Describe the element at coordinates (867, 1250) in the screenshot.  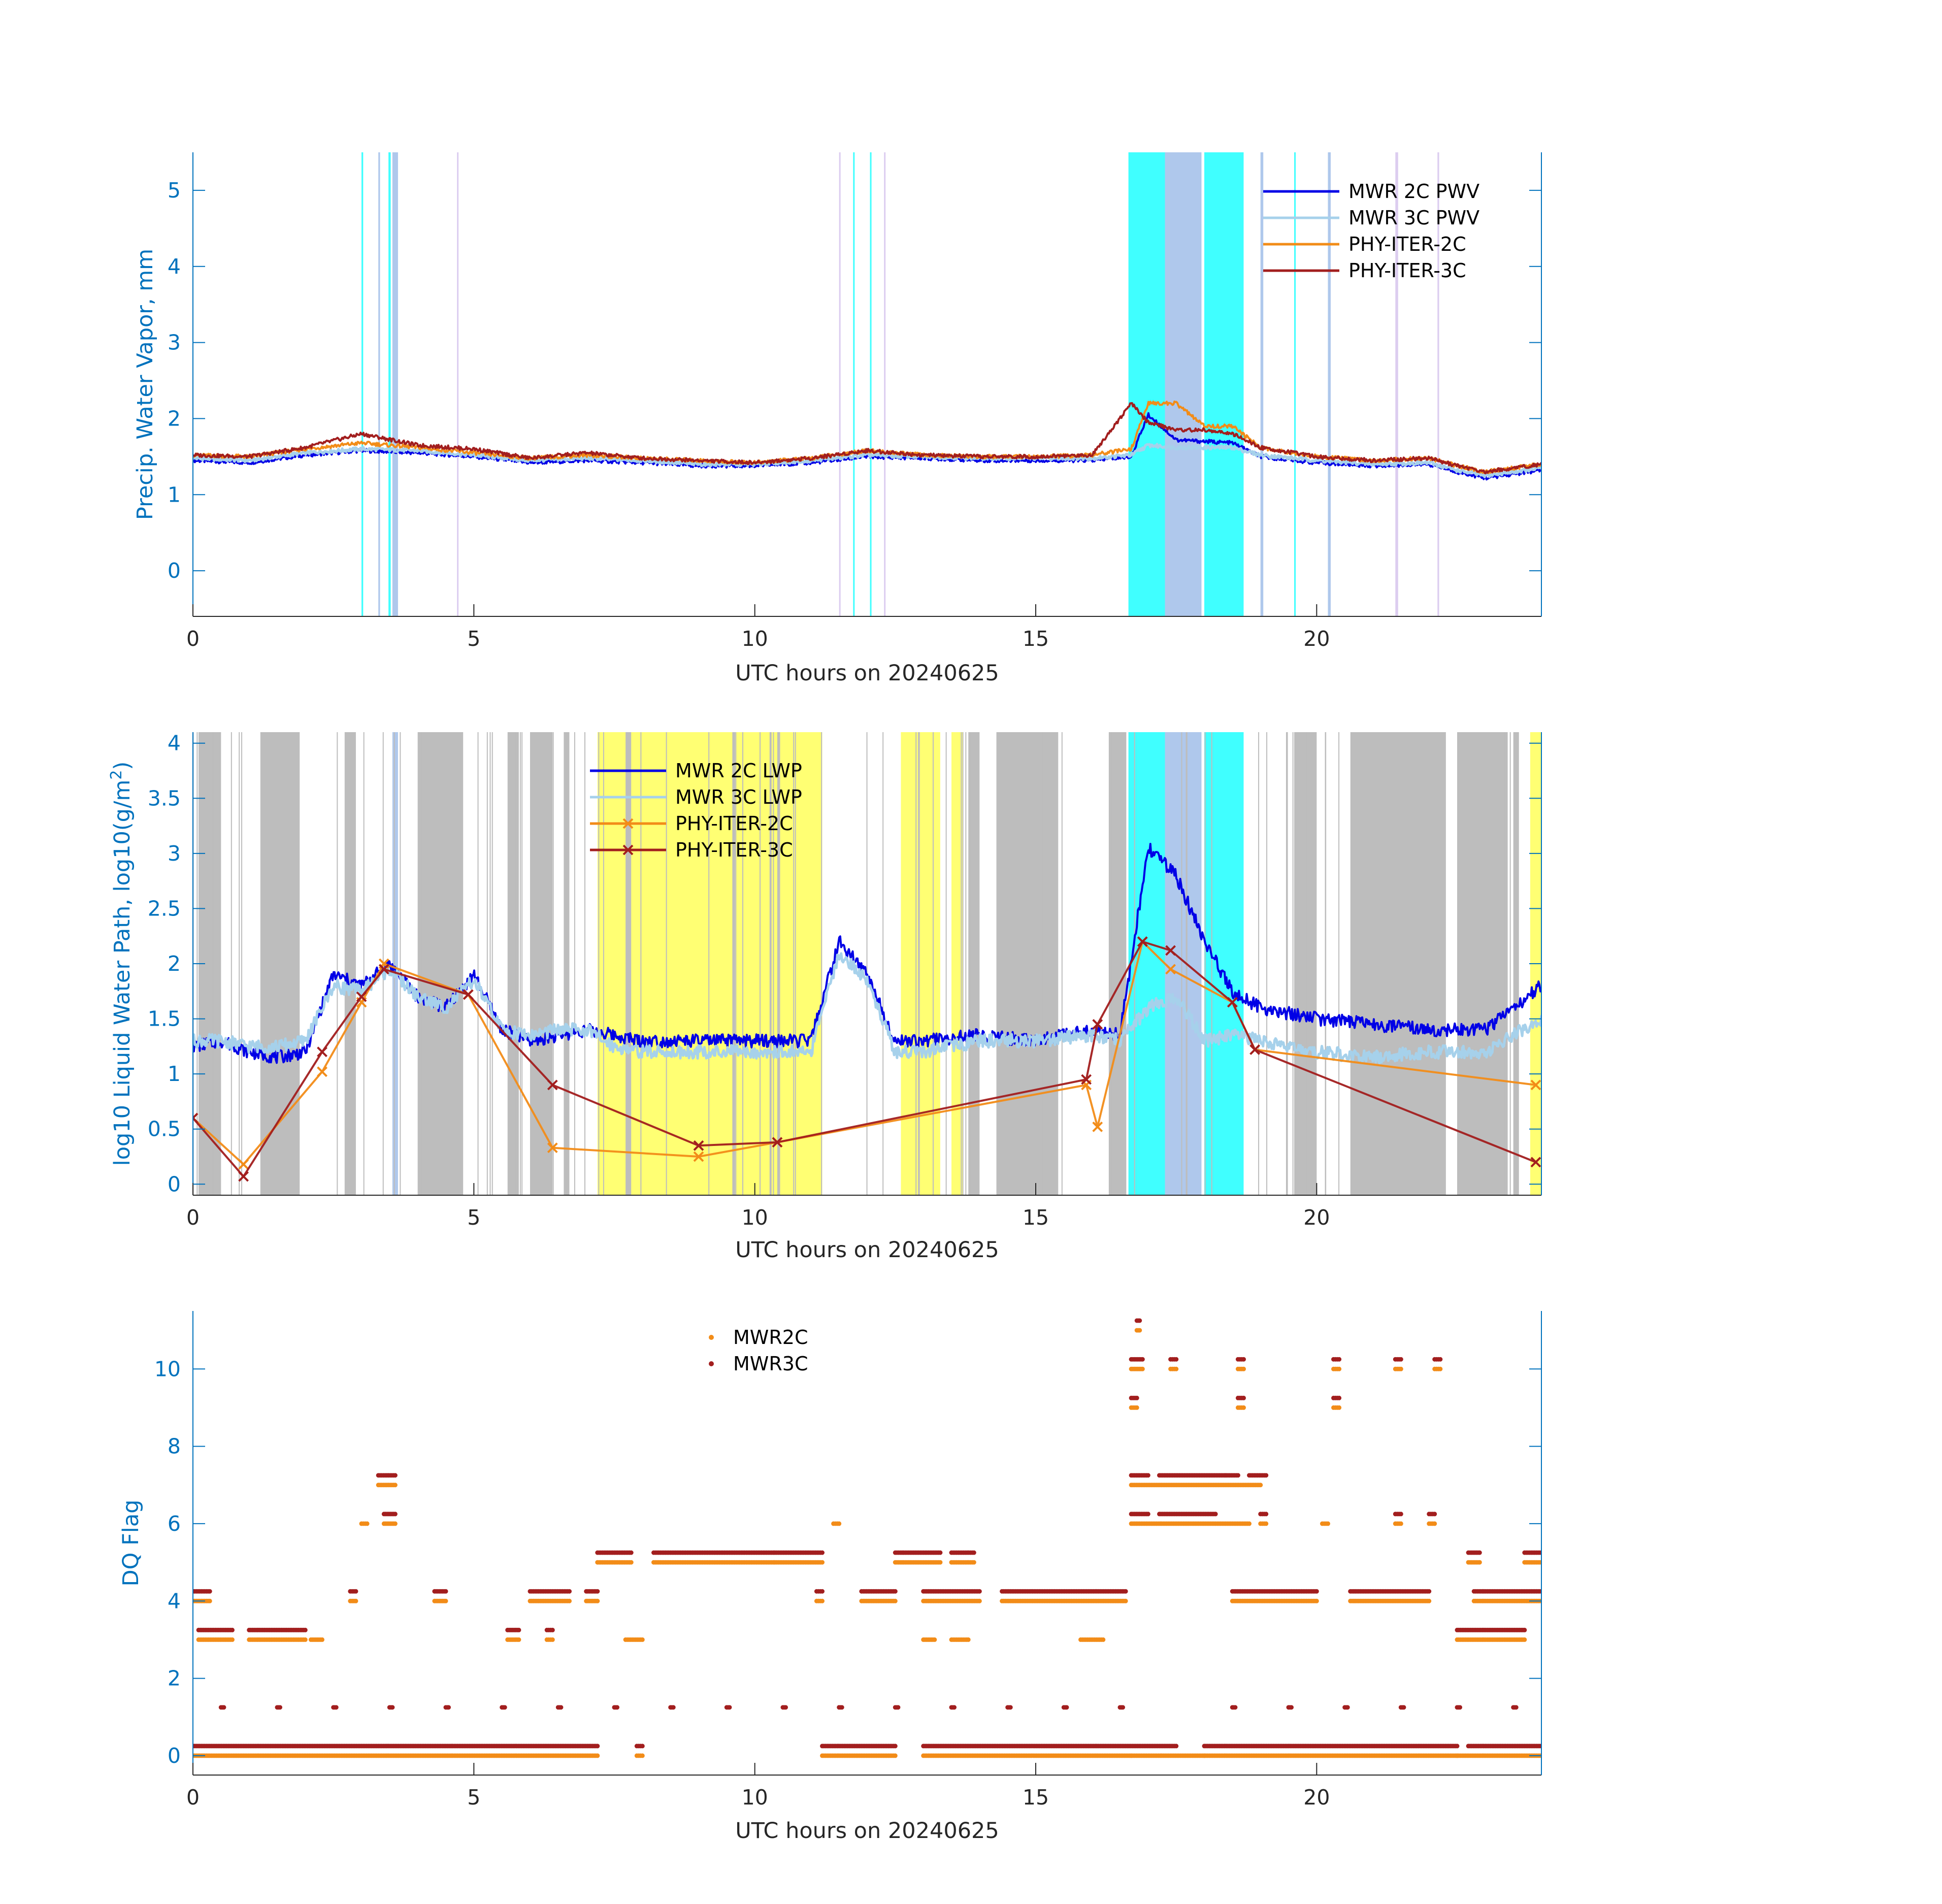
I see `lwp-x-axis-label: UTC hours on 20240625` at that location.